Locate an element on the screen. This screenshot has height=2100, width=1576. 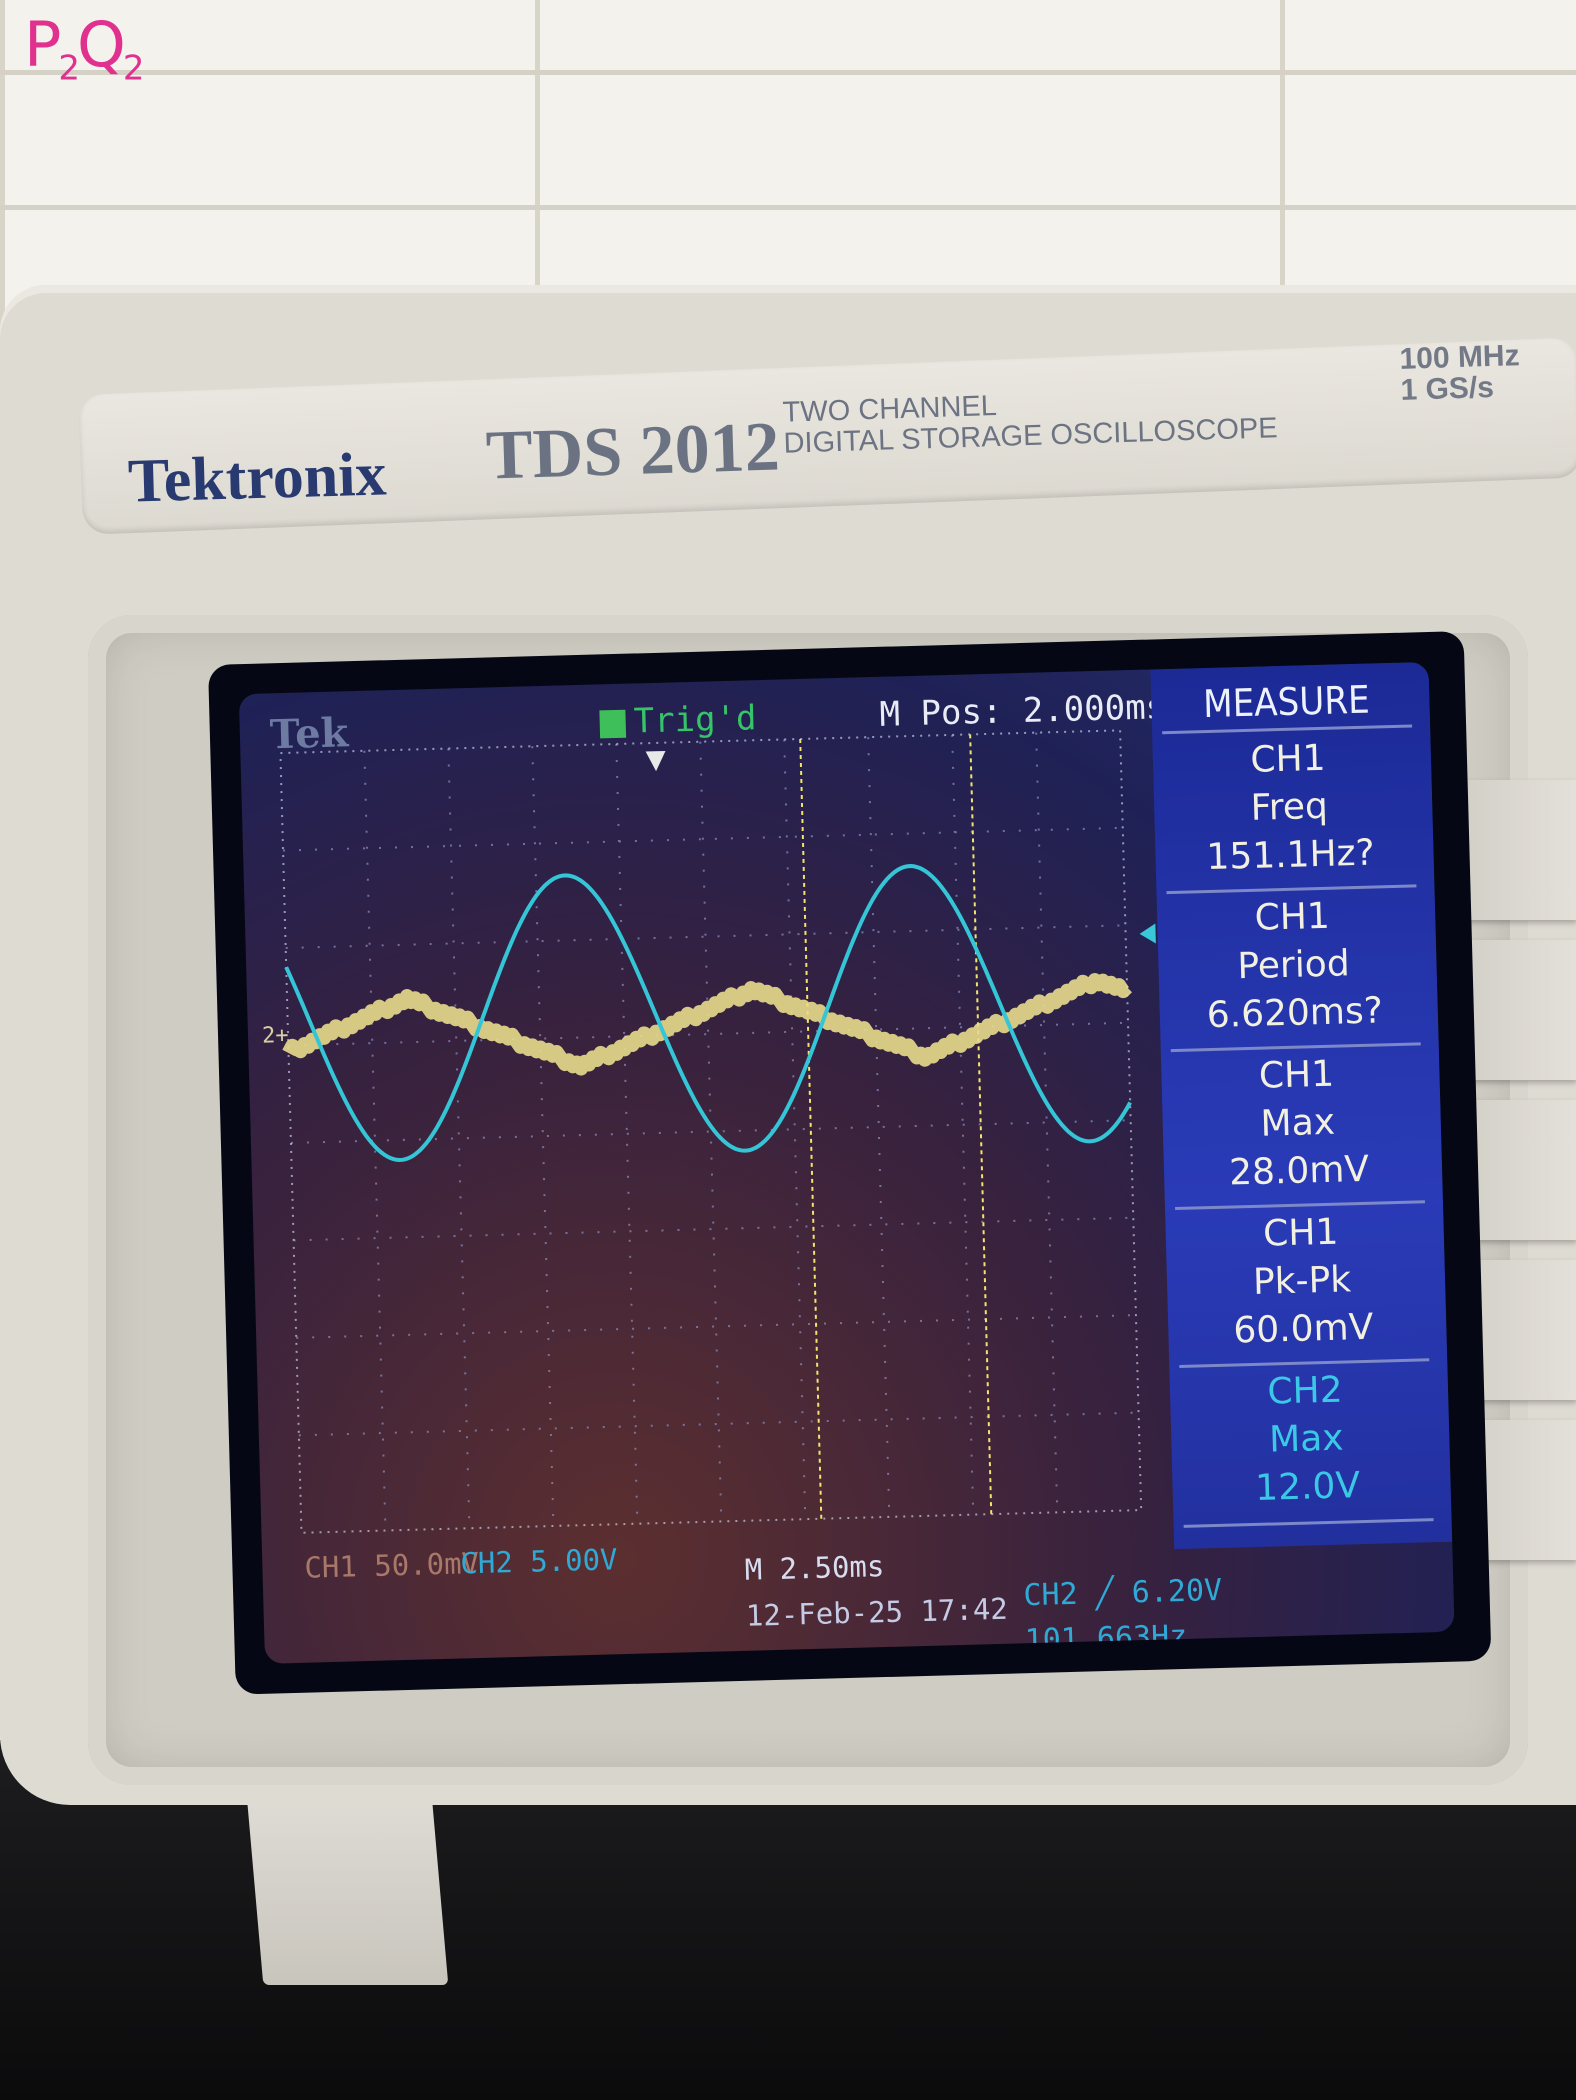
measure-type: Freq is located at coordinates (1289, 807).